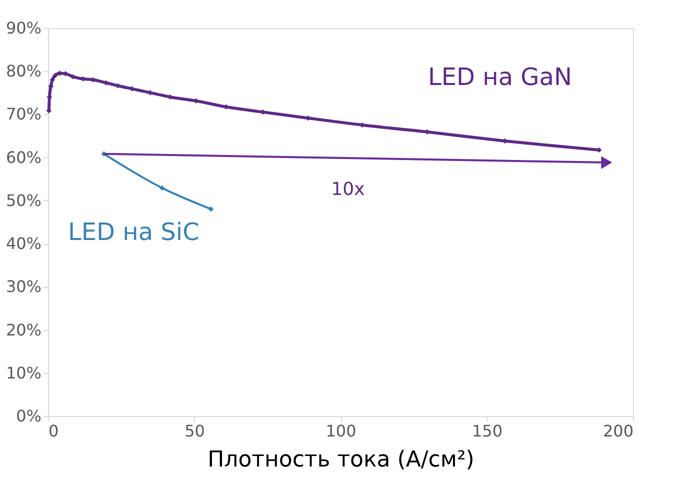  Describe the element at coordinates (24, 71) in the screenshot. I see `y-tick-label: 80%` at that location.